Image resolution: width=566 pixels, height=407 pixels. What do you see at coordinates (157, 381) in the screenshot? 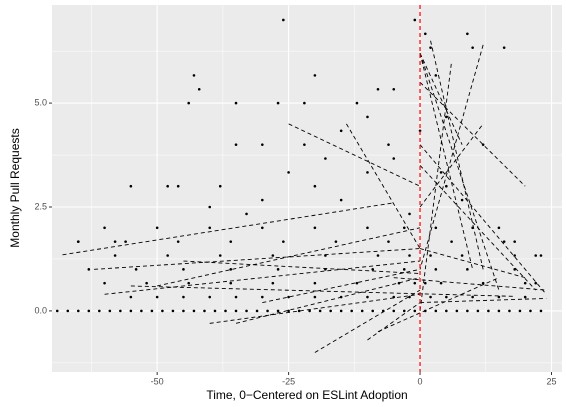
I see `x-tick-label: -50` at bounding box center [157, 381].